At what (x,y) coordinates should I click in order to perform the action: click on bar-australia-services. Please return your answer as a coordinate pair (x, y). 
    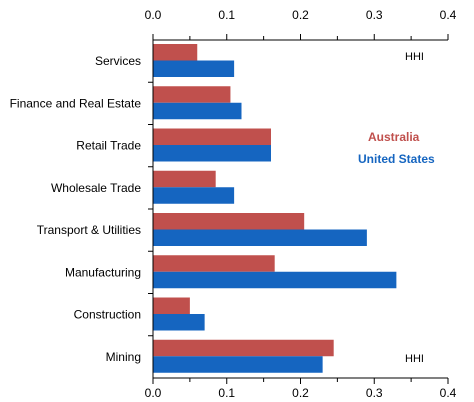
    Looking at the image, I should click on (175, 52).